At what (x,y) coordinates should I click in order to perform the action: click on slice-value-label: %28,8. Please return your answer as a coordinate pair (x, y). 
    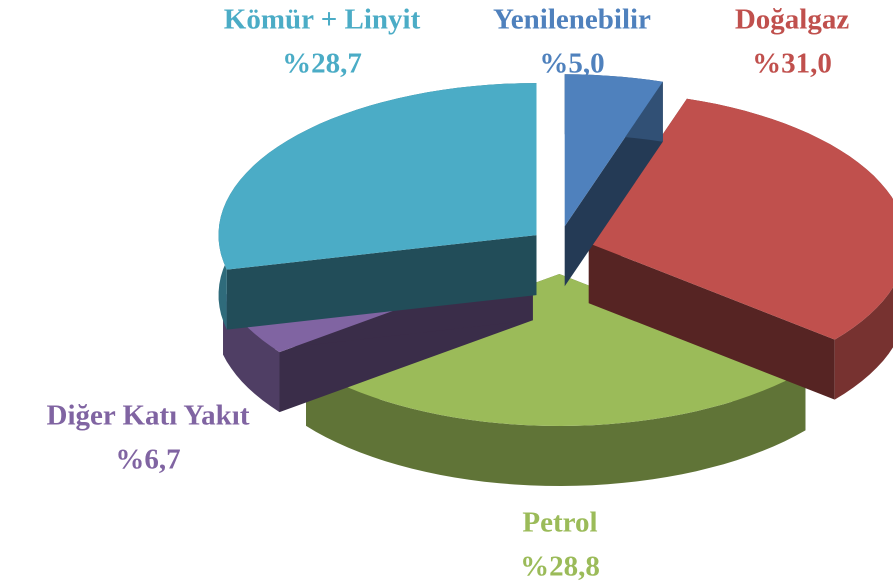
    Looking at the image, I should click on (560, 567).